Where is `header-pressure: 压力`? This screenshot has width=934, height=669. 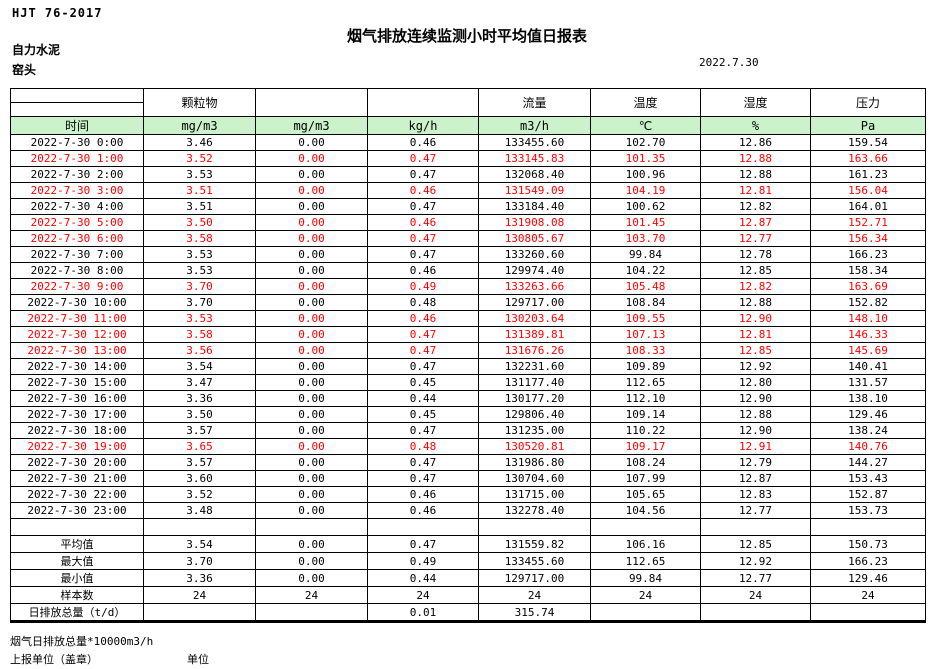
header-pressure: 压力 is located at coordinates (868, 102).